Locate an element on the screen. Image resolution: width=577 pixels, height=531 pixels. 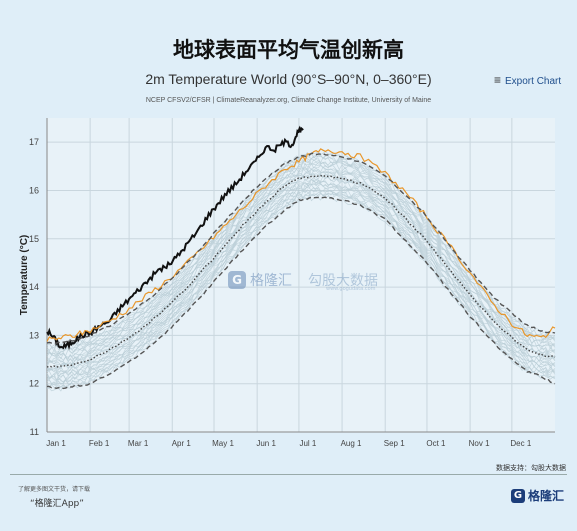
logo-icon: G is located at coordinates (518, 495).